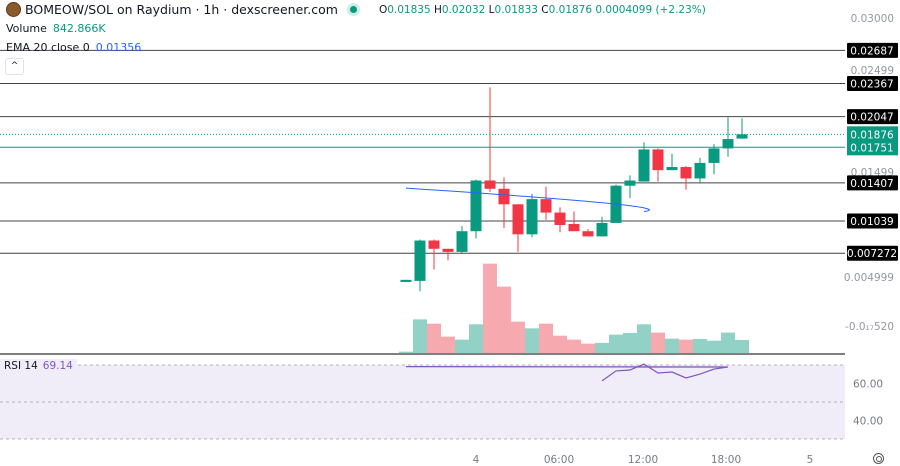 This screenshot has width=900, height=466. I want to click on price-tag-label: 0.01407, so click(871, 184).